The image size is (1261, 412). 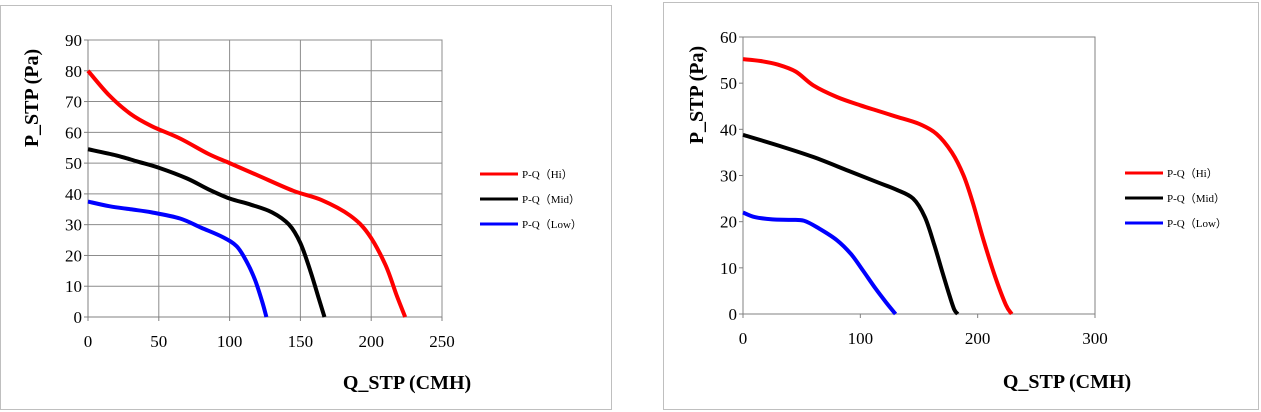 I want to click on y-tick-label: 70, so click(x=73, y=102).